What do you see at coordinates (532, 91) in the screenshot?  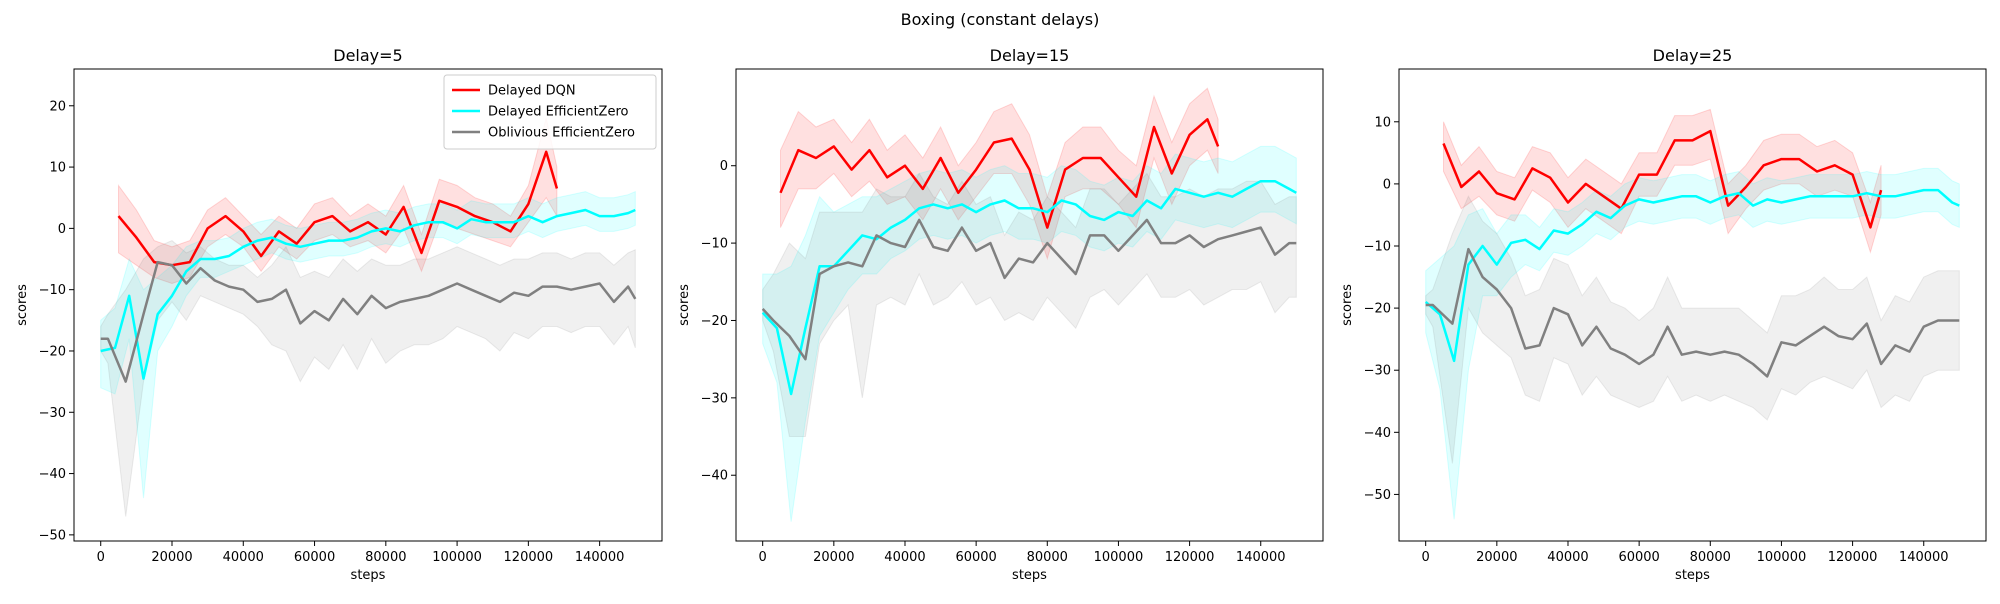 I see `legend-label-0: Delayed DQN` at bounding box center [532, 91].